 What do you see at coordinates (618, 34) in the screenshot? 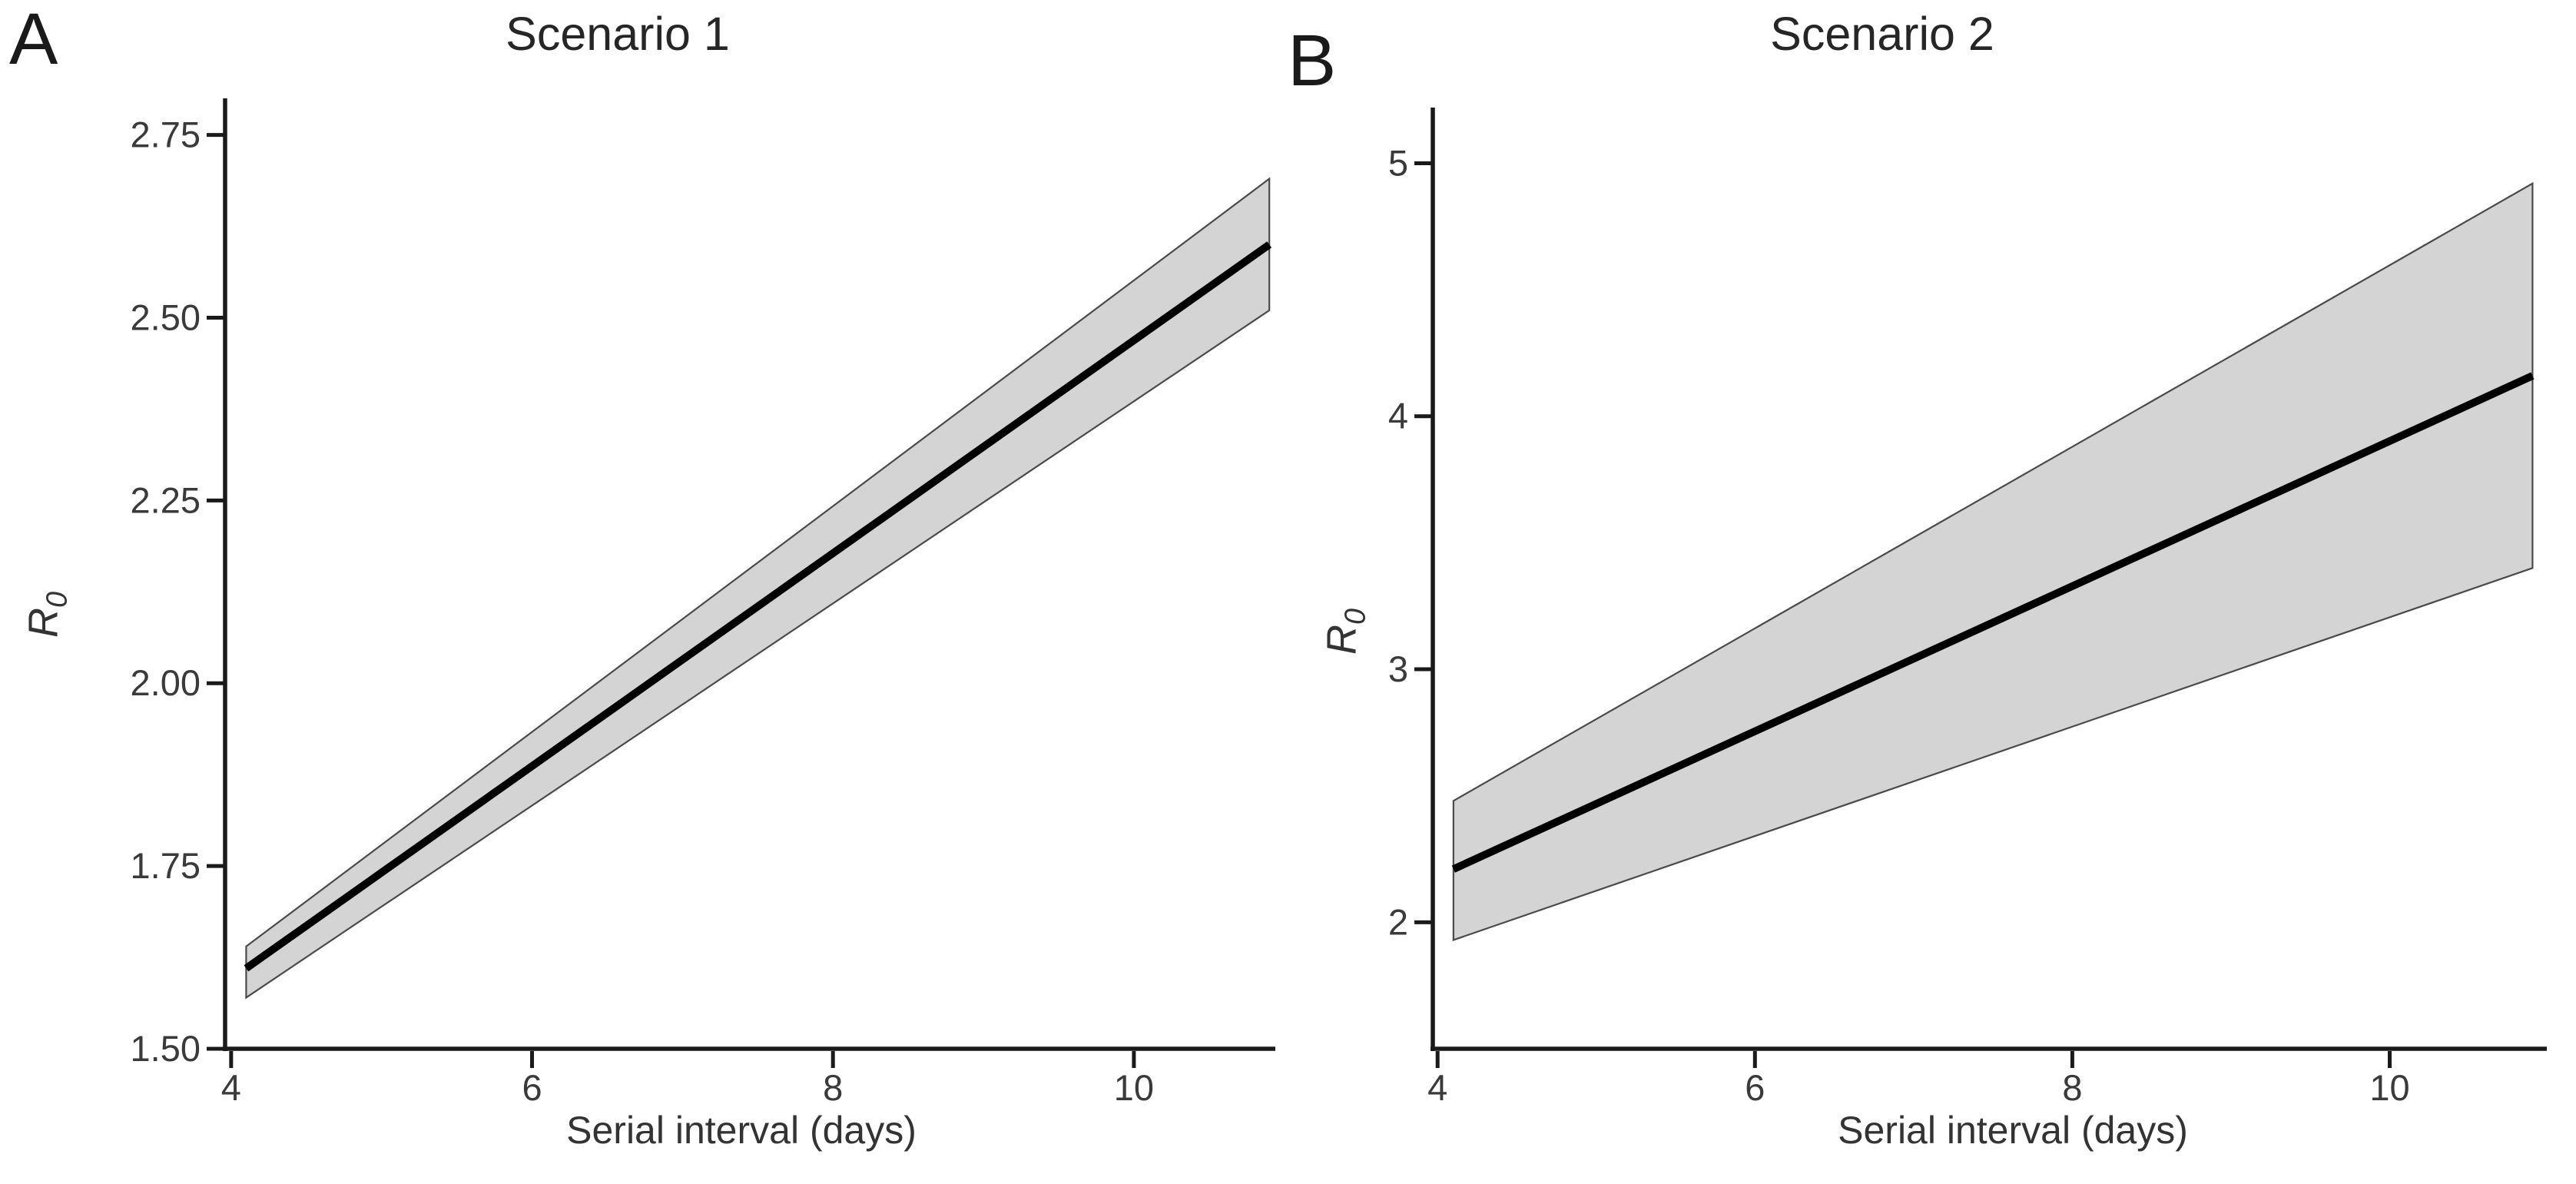
I see `panel-a-title: Scenario 1` at bounding box center [618, 34].